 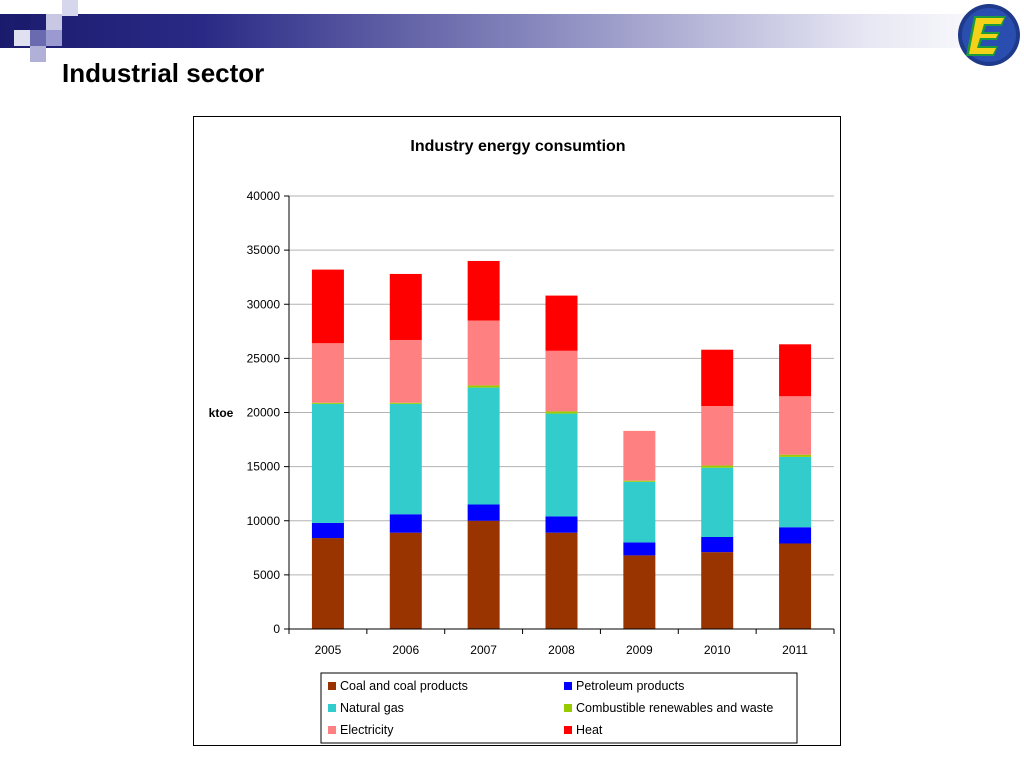 I want to click on legend-label: Combustible renewables and waste, so click(x=674, y=708).